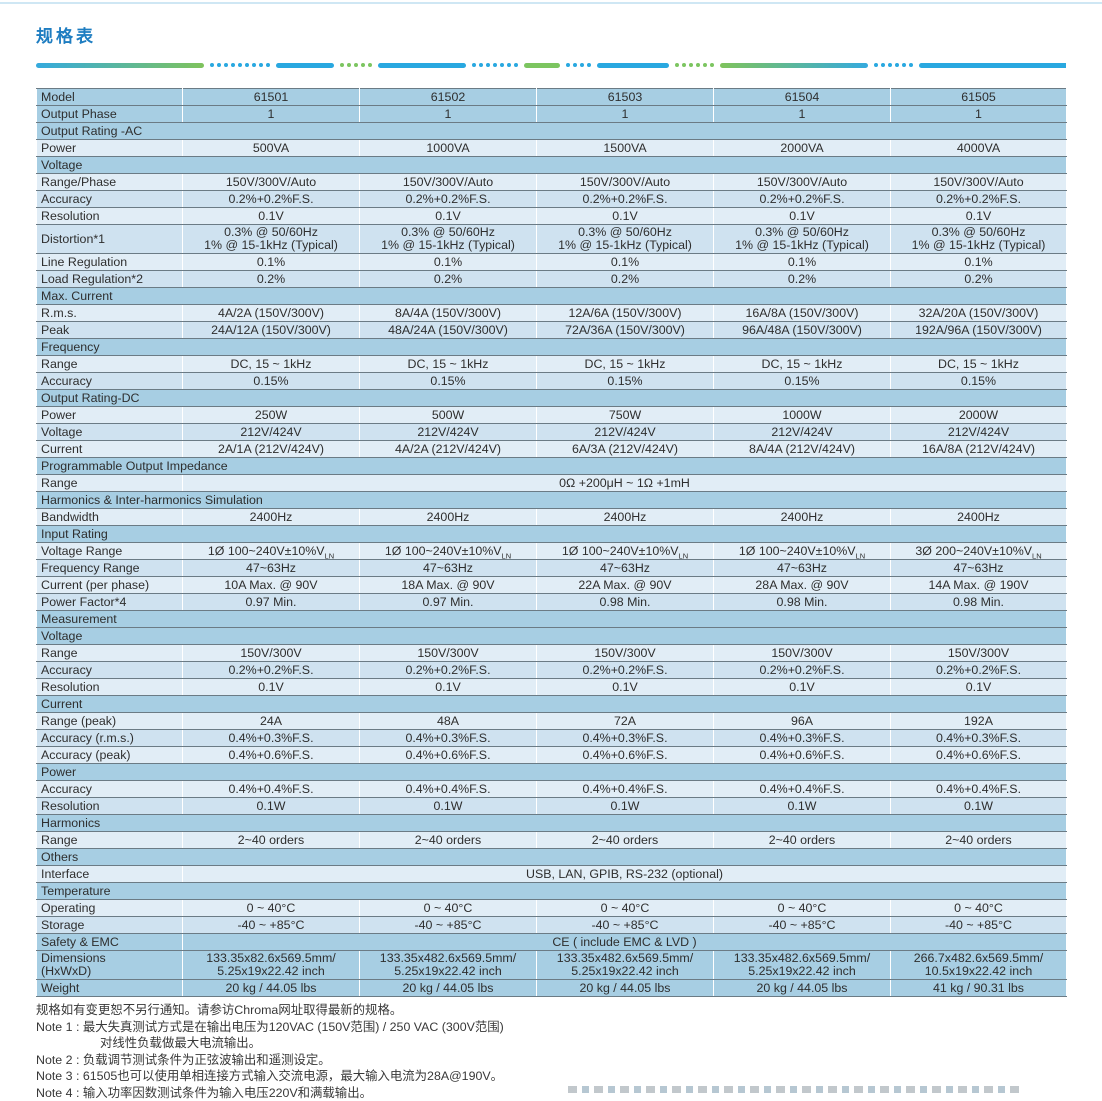  Describe the element at coordinates (110, 942) in the screenshot. I see `row-label: Safety & EMC` at that location.